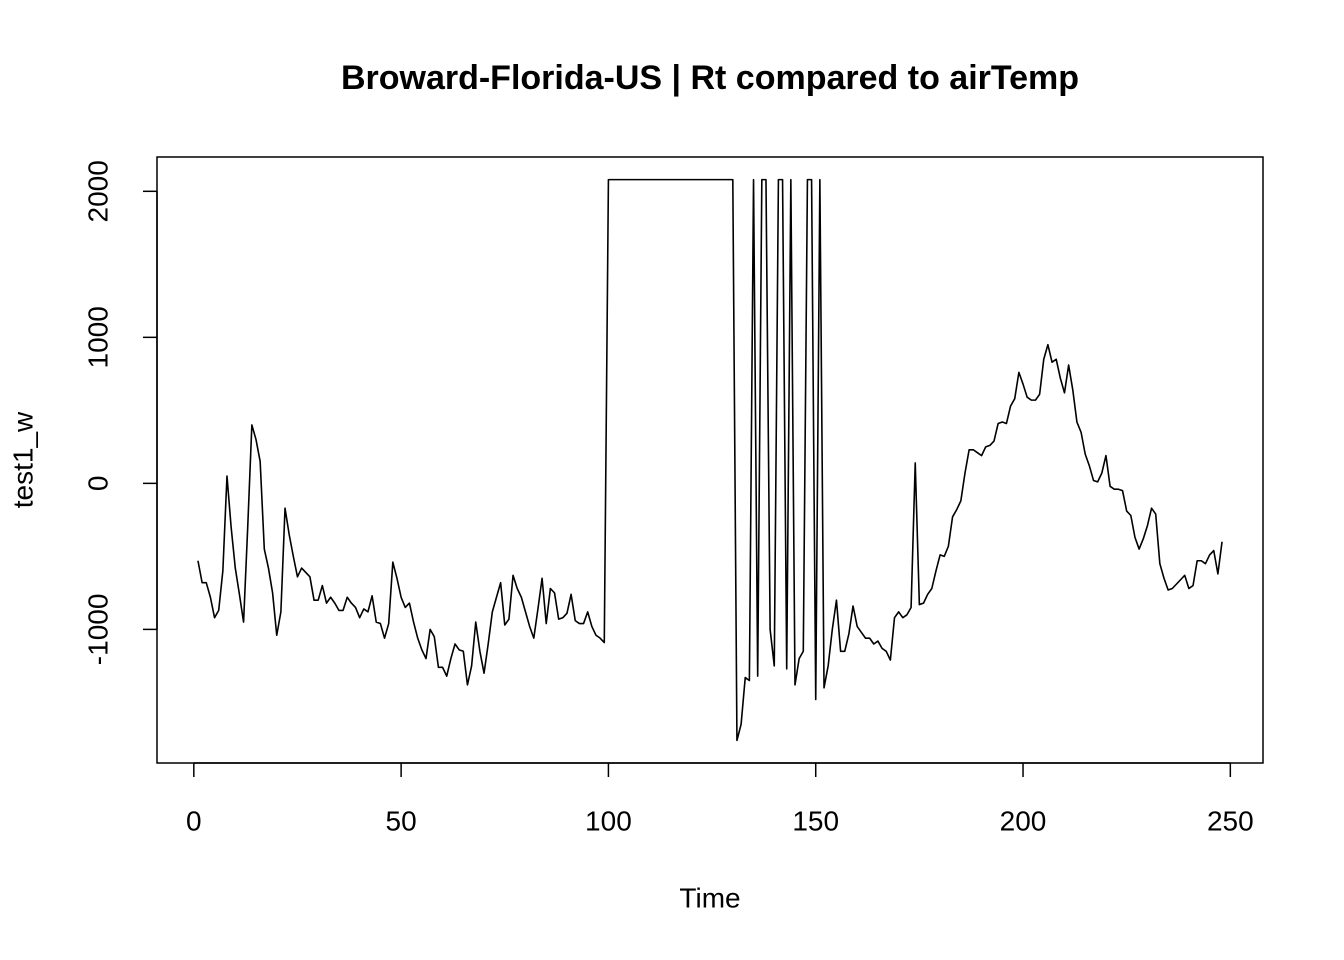  Describe the element at coordinates (97, 191) in the screenshot. I see `y-tick-label: 2000` at that location.